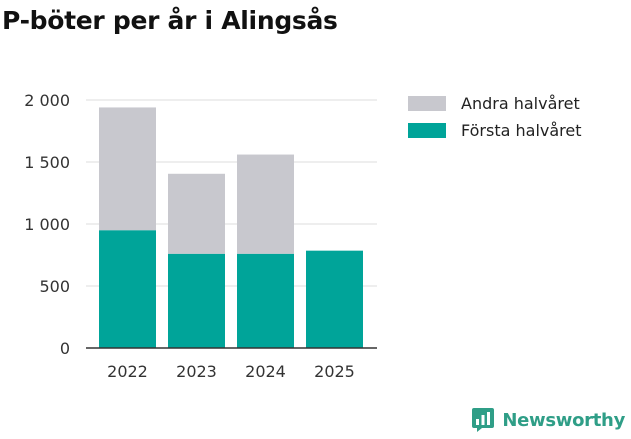  What do you see at coordinates (265, 204) in the screenshot?
I see `bar-2024-andra` at bounding box center [265, 204].